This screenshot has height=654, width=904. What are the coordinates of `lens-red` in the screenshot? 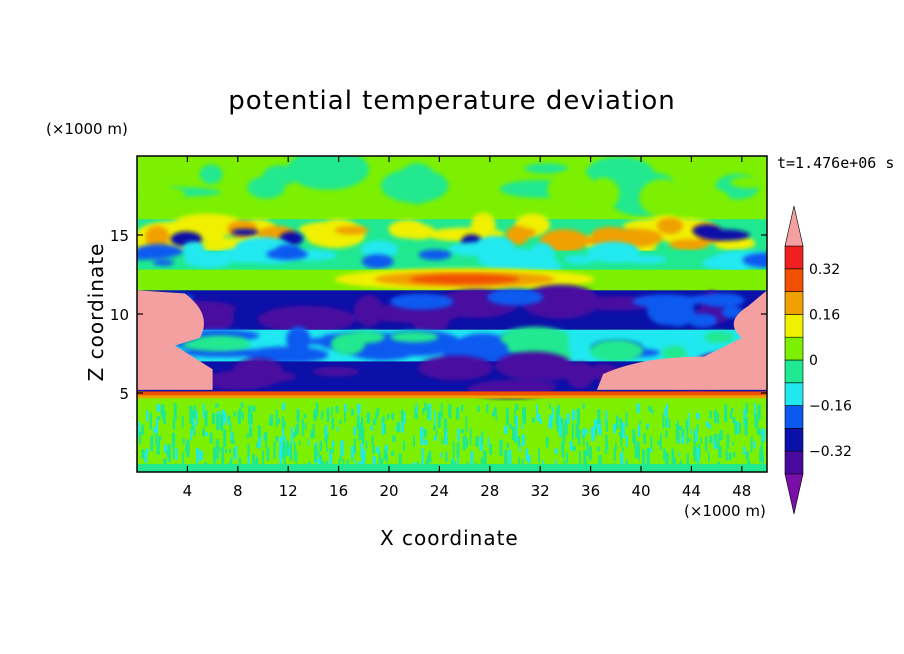 It's located at (464, 279).